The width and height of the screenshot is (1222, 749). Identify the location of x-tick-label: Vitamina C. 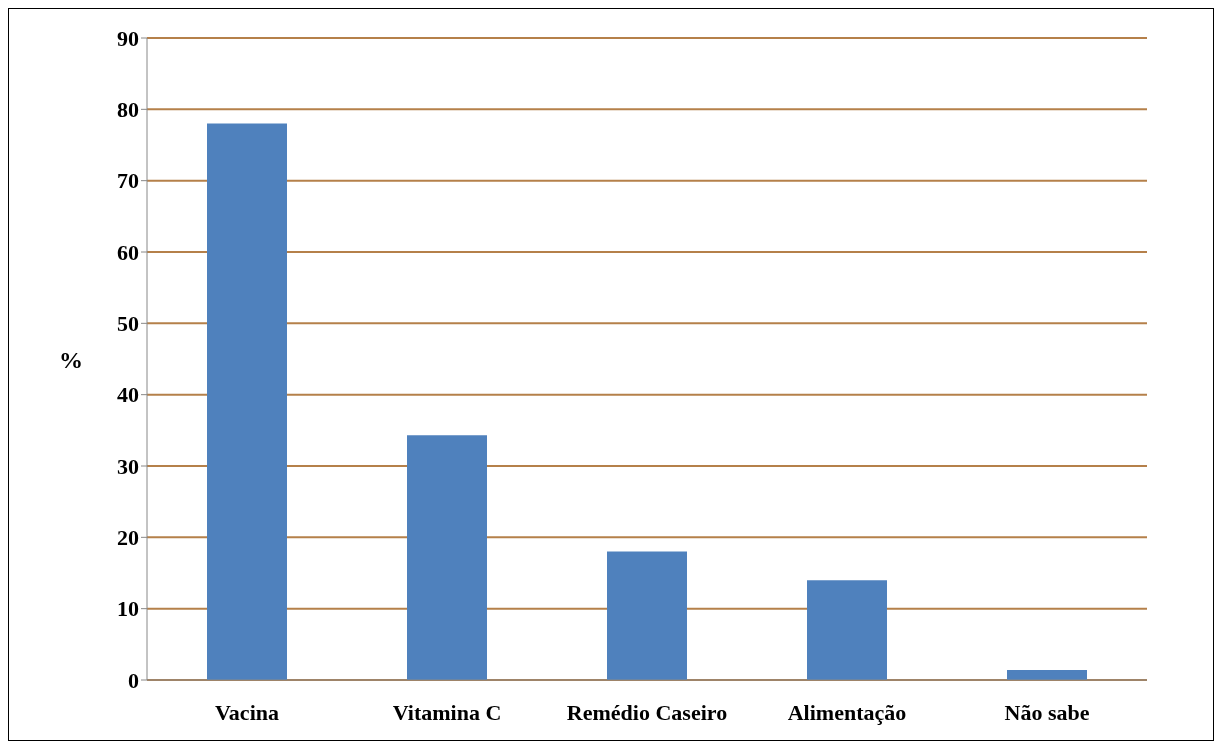
(447, 712).